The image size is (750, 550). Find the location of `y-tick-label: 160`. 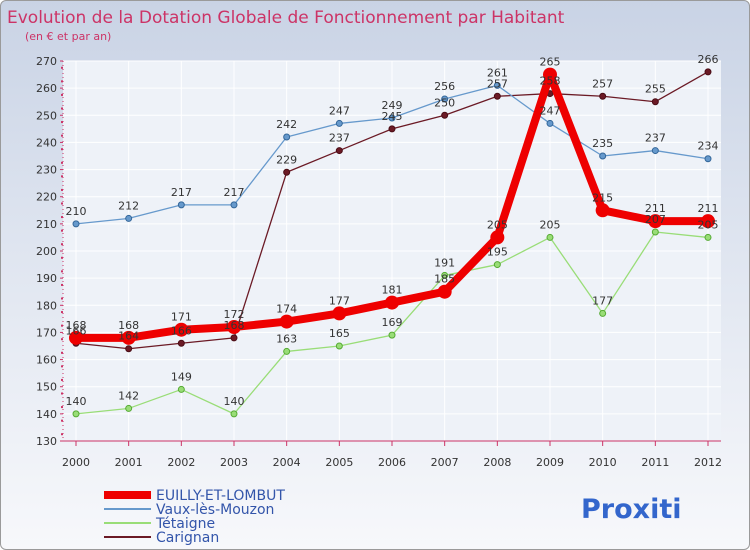

y-tick-label: 160 is located at coordinates (46, 360).